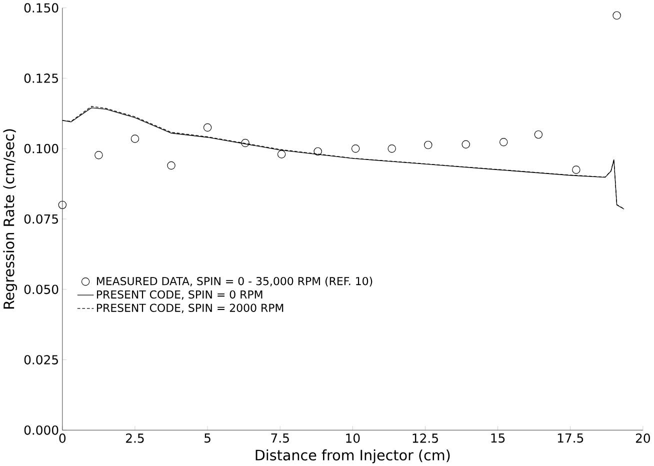 This screenshot has width=654, height=466. What do you see at coordinates (207, 437) in the screenshot?
I see `x-tick-label: 5` at bounding box center [207, 437].